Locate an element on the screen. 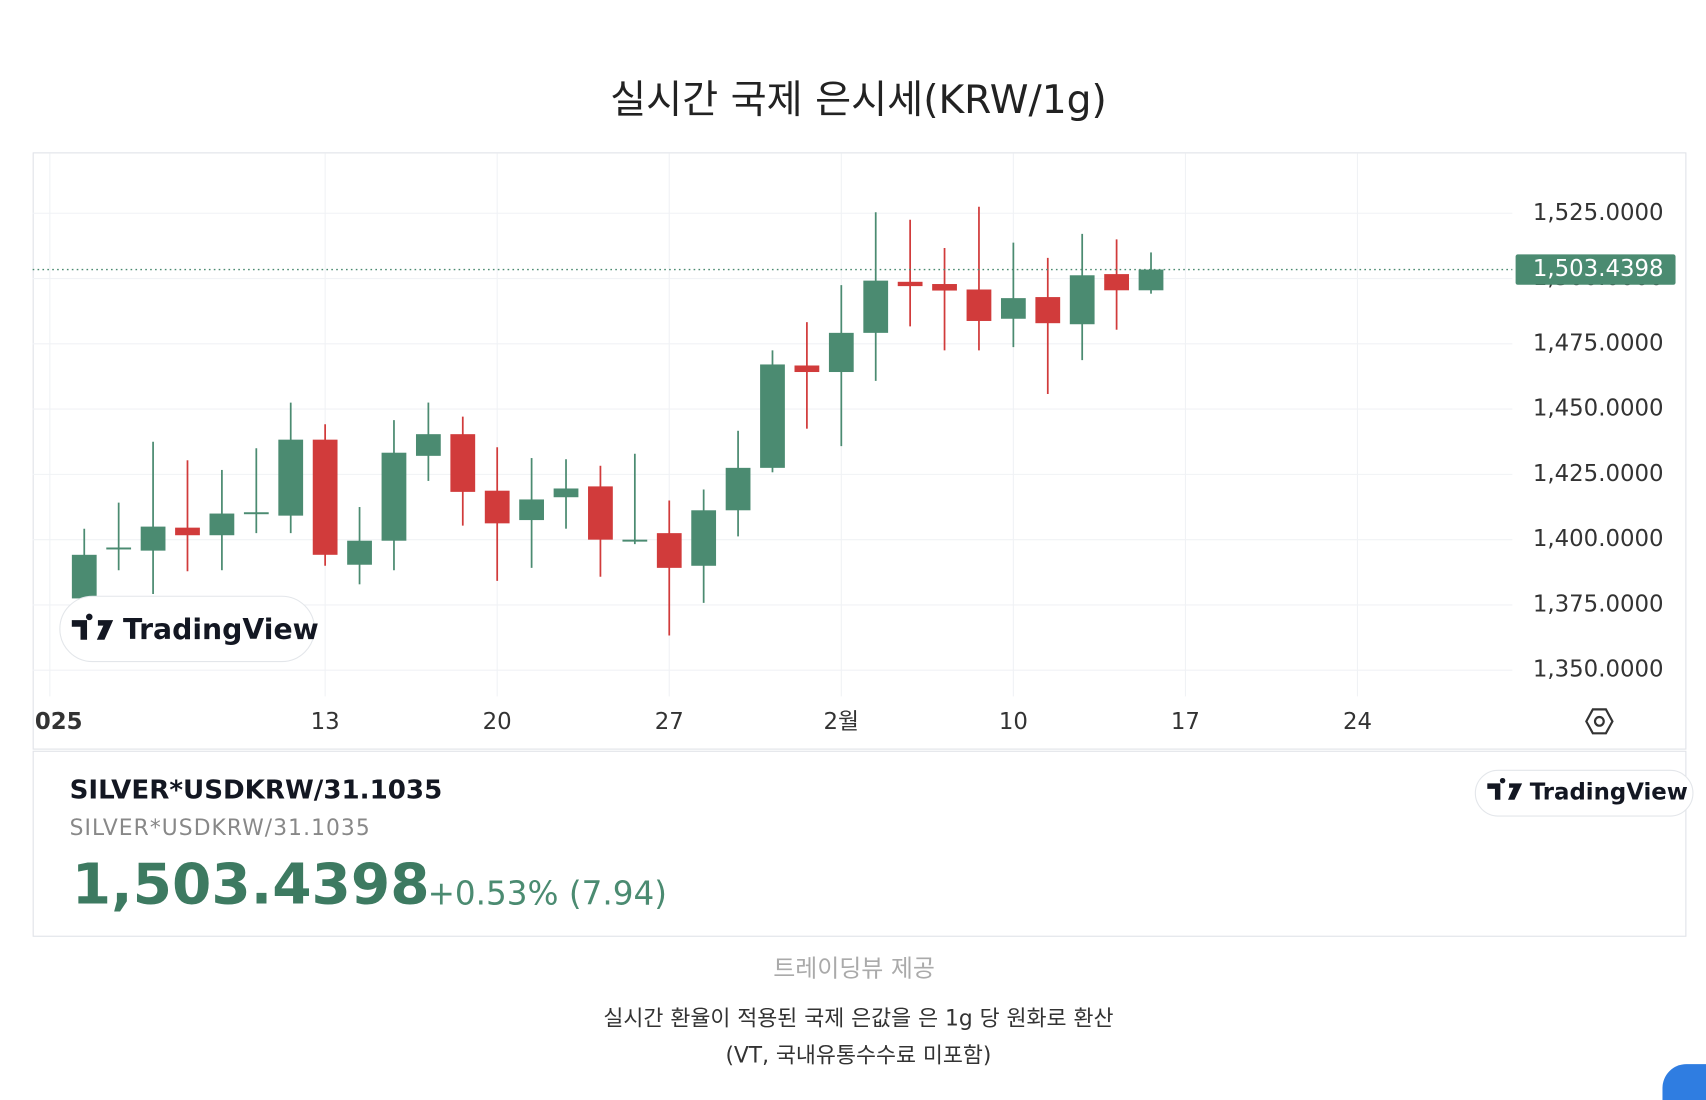  watermark-text: TradingView is located at coordinates (221, 629).